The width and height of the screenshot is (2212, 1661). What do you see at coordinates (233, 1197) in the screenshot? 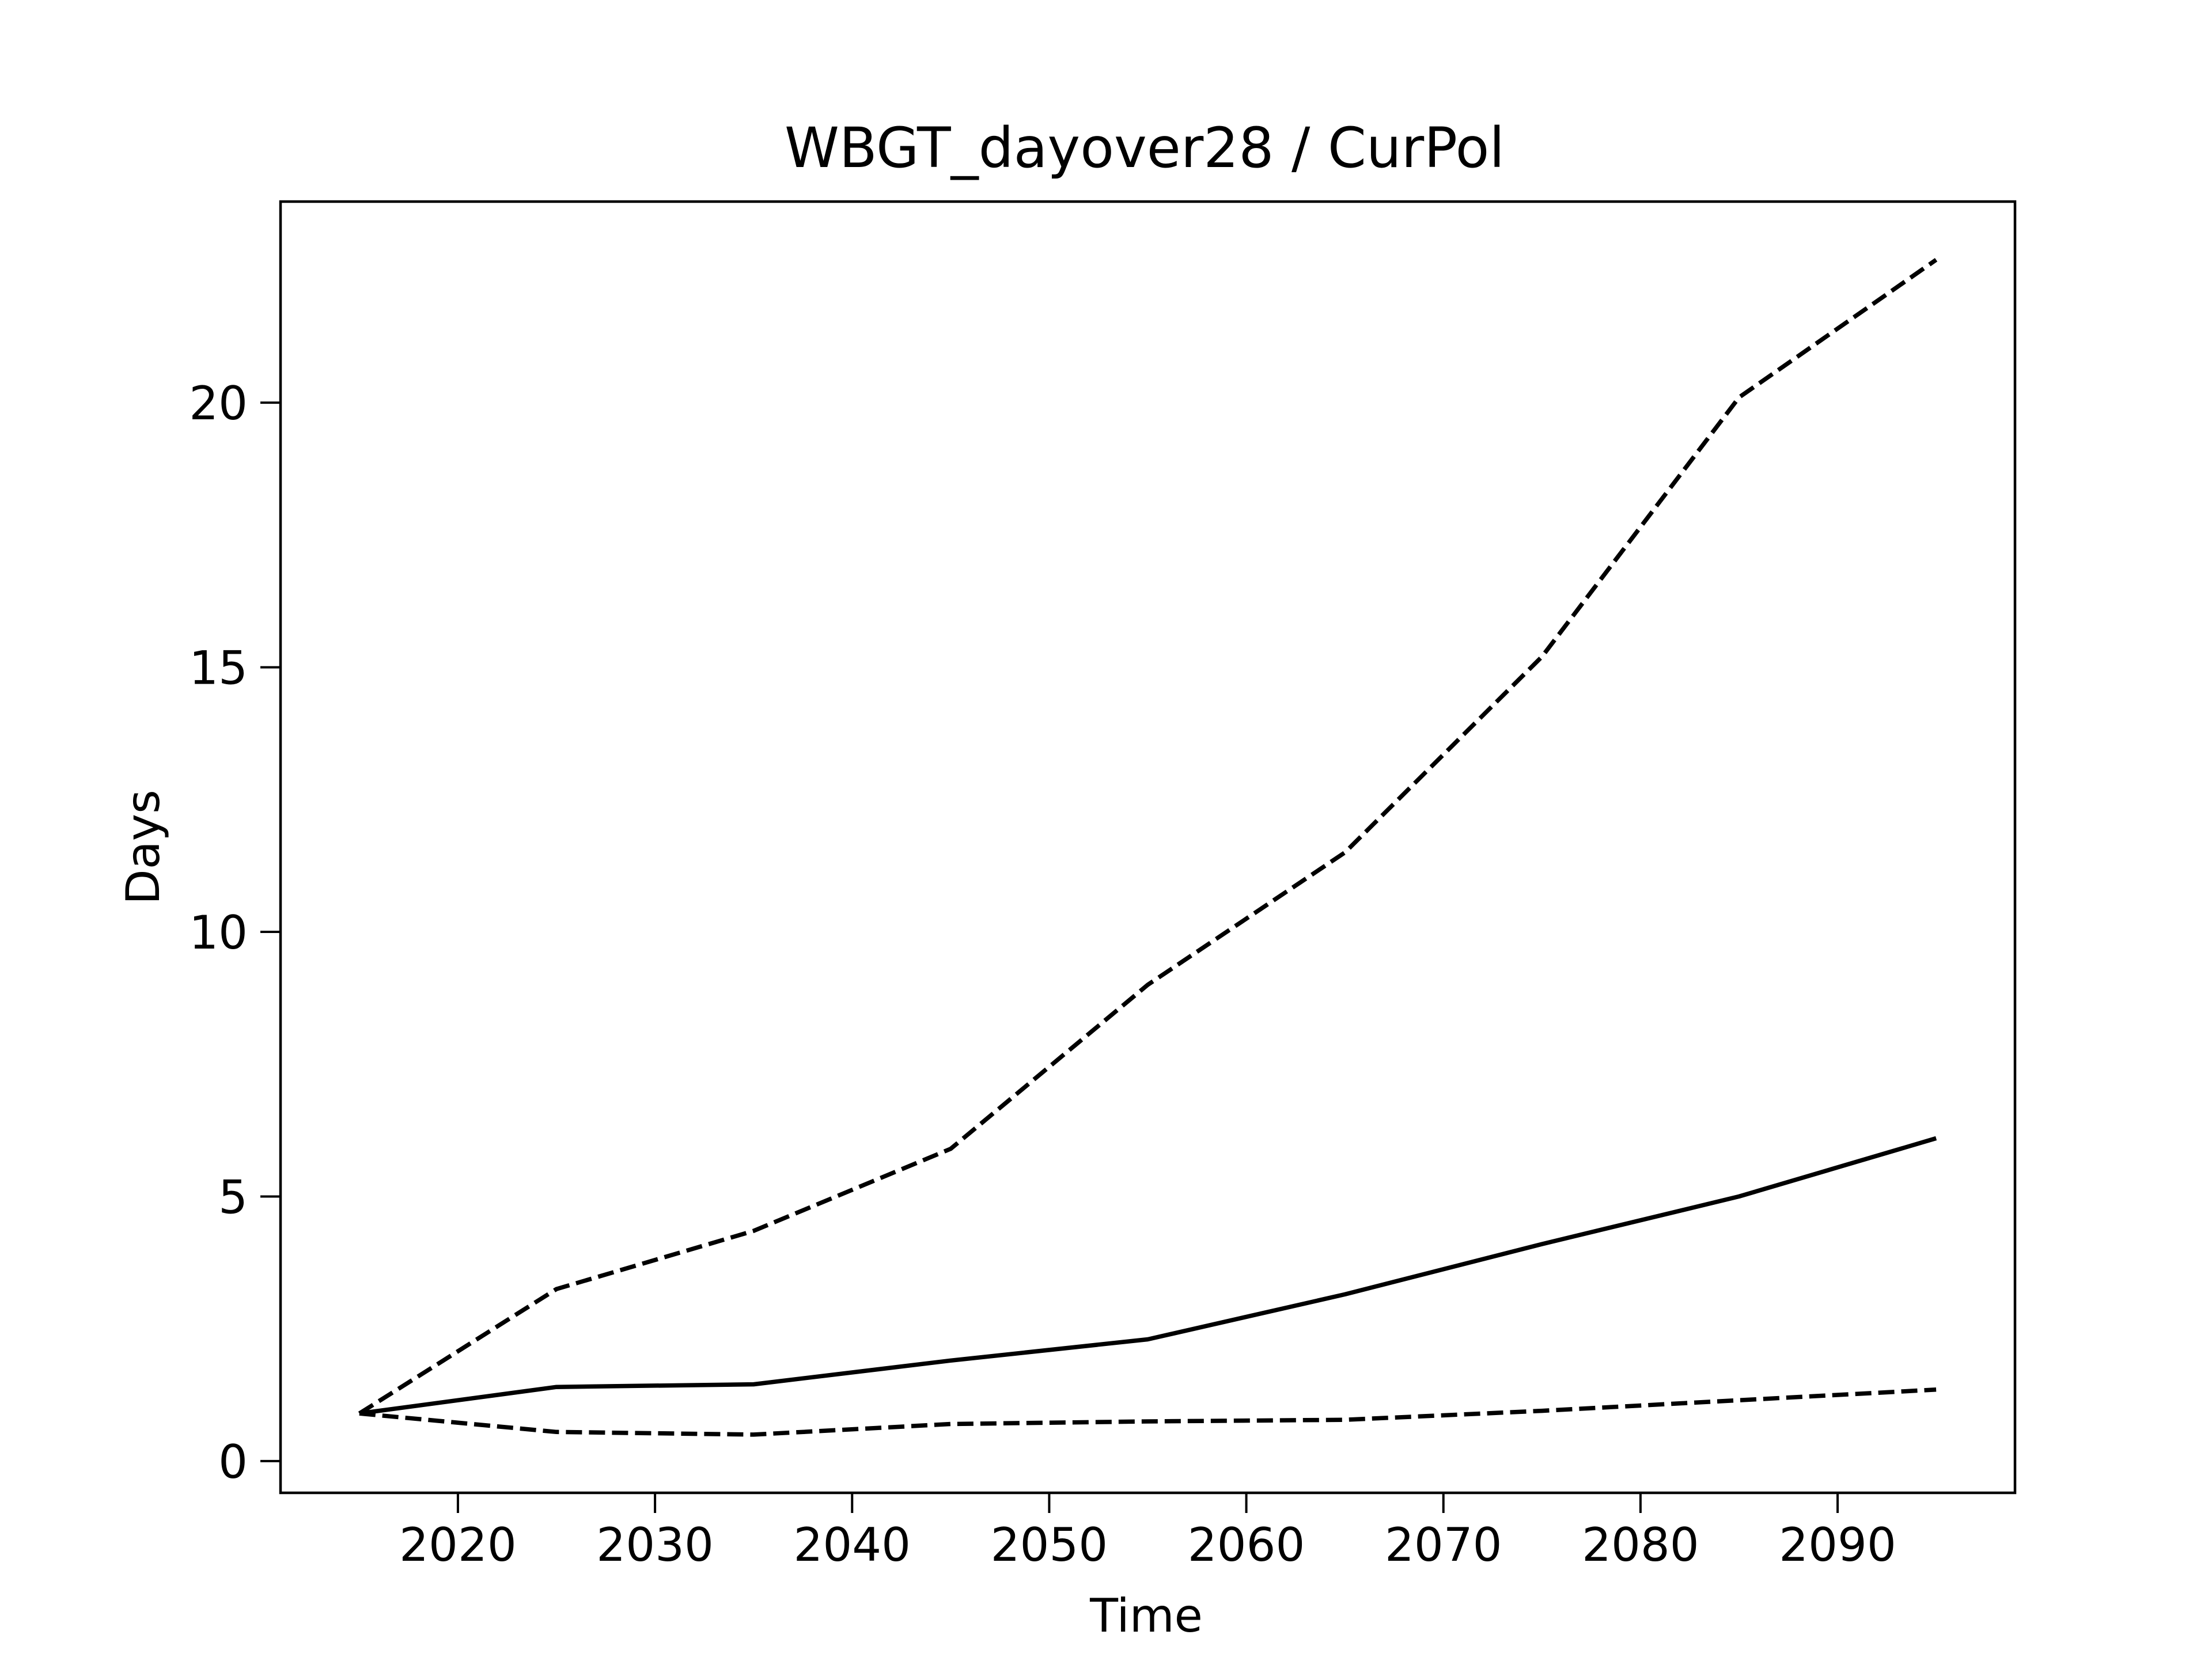
I see `y-tick-label: 5` at bounding box center [233, 1197].